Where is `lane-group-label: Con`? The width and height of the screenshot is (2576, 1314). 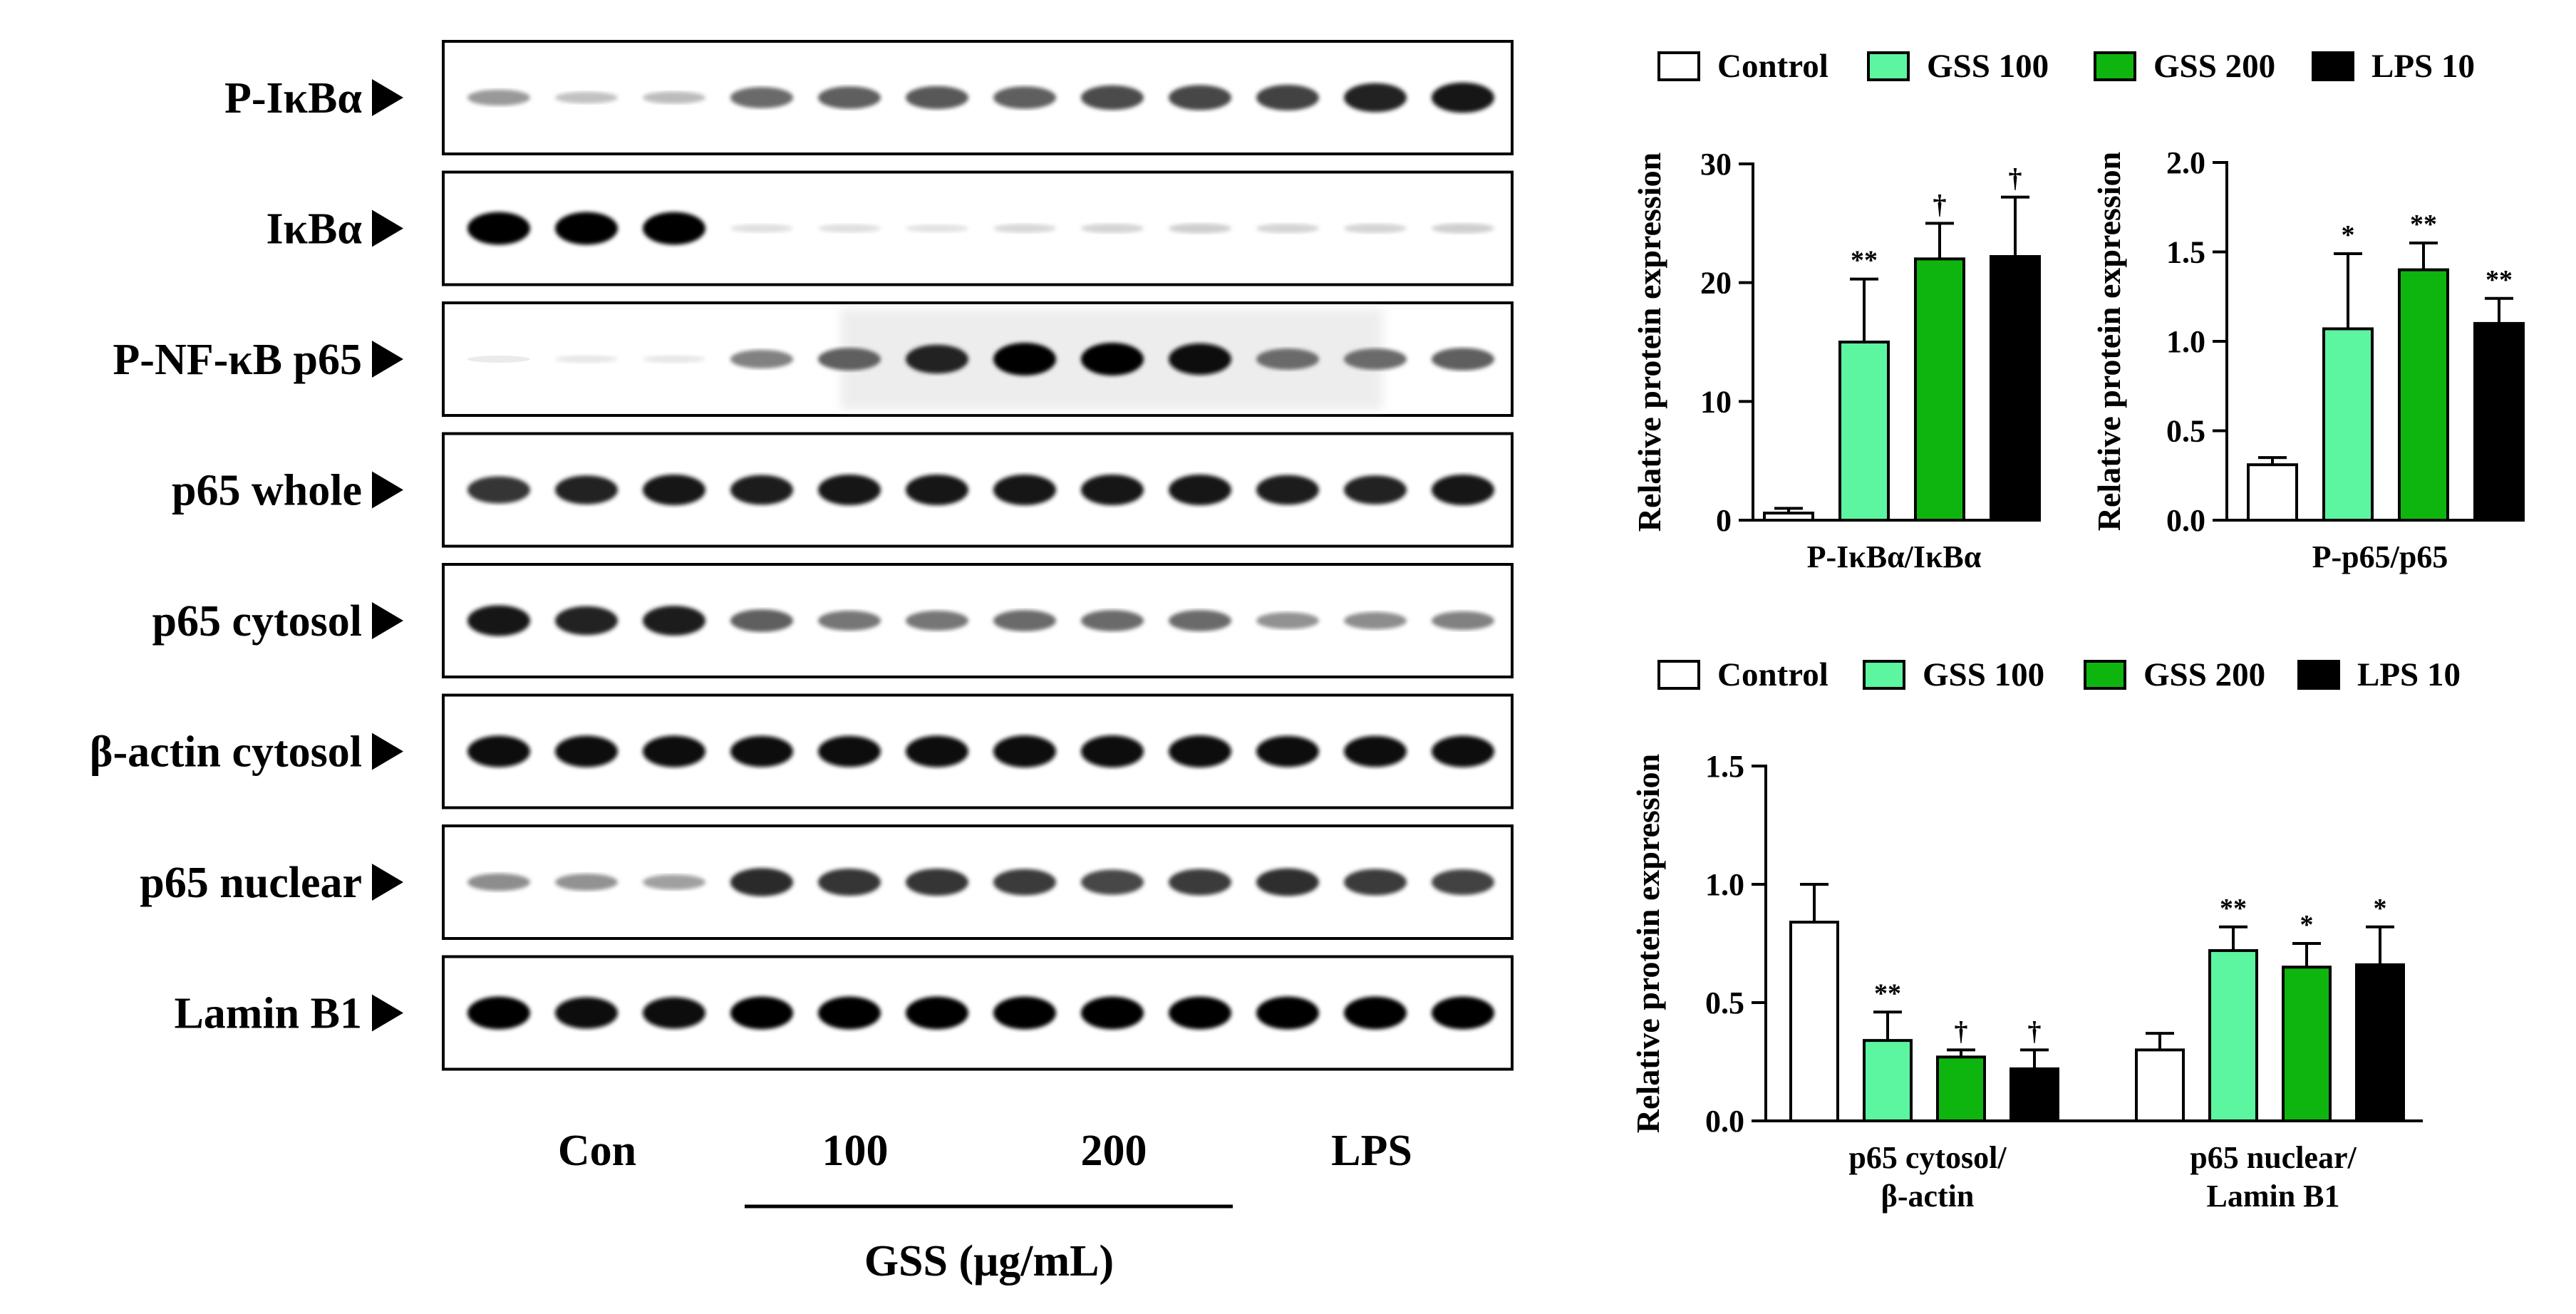
lane-group-label: Con is located at coordinates (597, 1151).